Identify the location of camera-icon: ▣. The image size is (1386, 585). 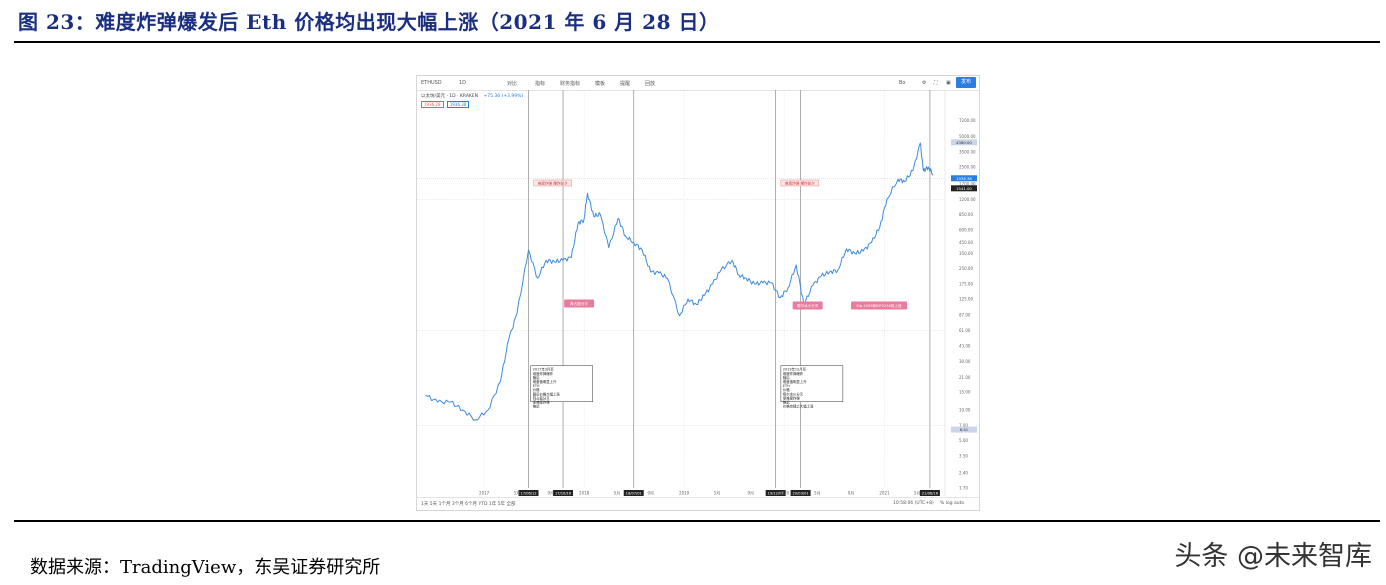
(948, 83).